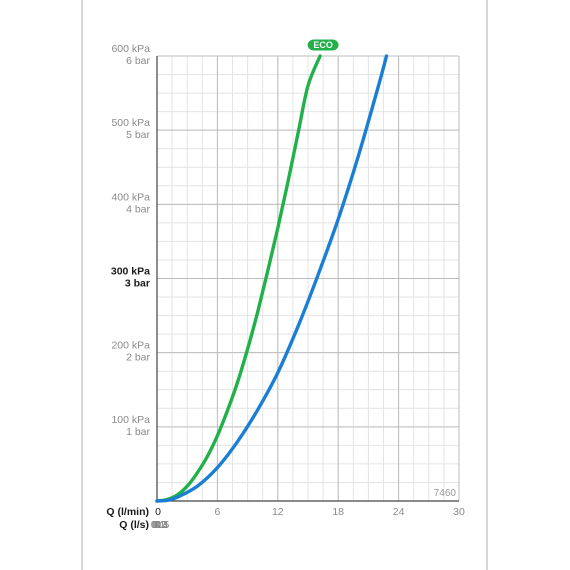  I want to click on y-tick-kpa-label: 500 kPa, so click(130, 123).